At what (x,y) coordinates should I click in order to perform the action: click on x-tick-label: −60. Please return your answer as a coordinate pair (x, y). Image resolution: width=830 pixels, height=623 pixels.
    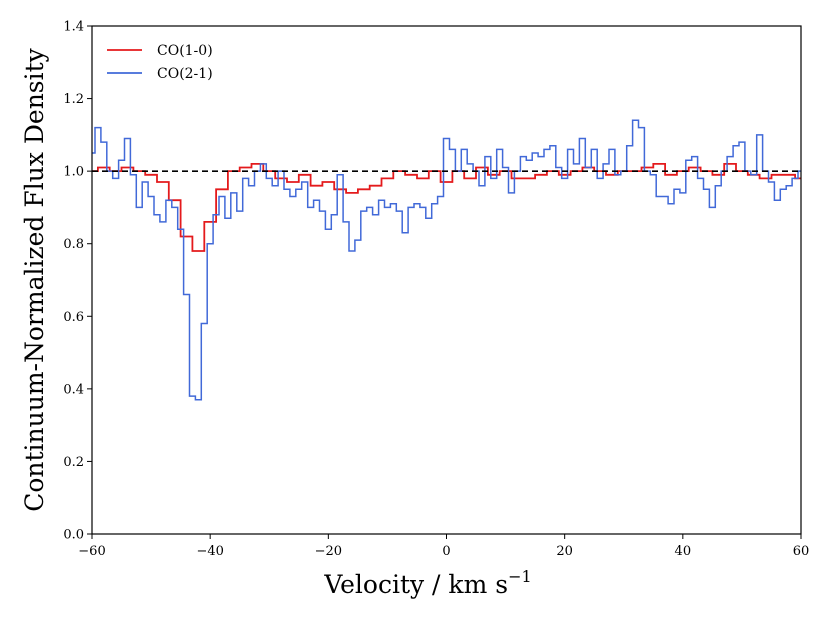
    Looking at the image, I should click on (91, 551).